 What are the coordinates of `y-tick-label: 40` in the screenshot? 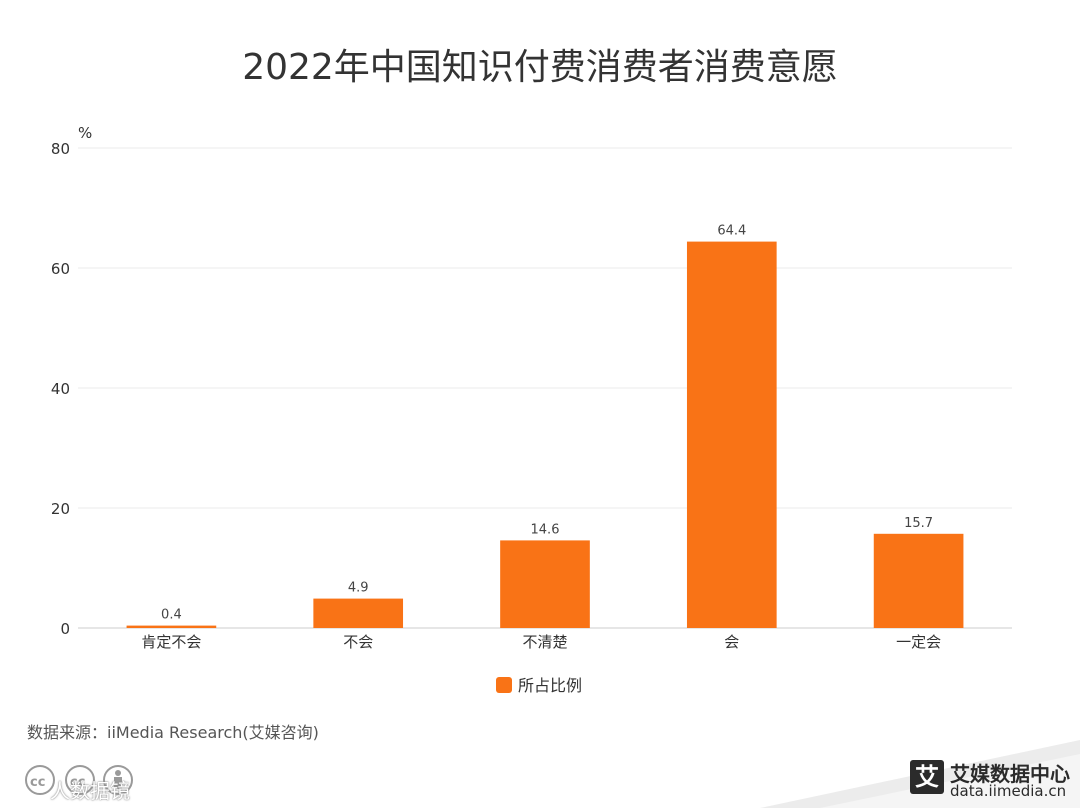 It's located at (60, 389).